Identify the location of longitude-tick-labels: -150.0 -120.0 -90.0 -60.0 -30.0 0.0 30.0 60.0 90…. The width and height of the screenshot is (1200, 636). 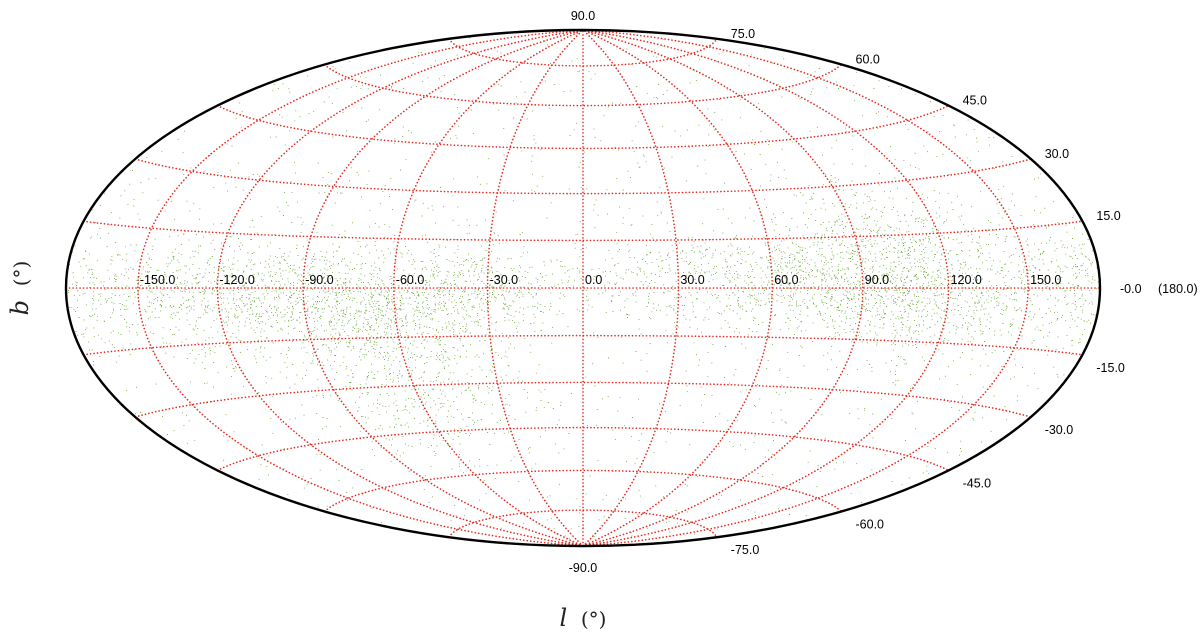
(601, 280).